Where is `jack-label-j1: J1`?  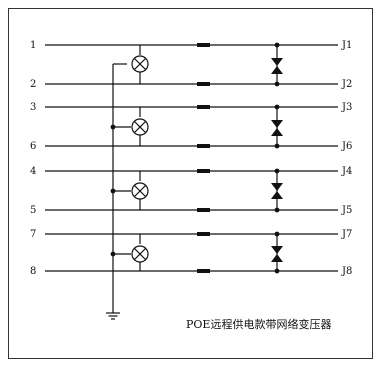
jack-label-j1: J1 is located at coordinates (346, 45).